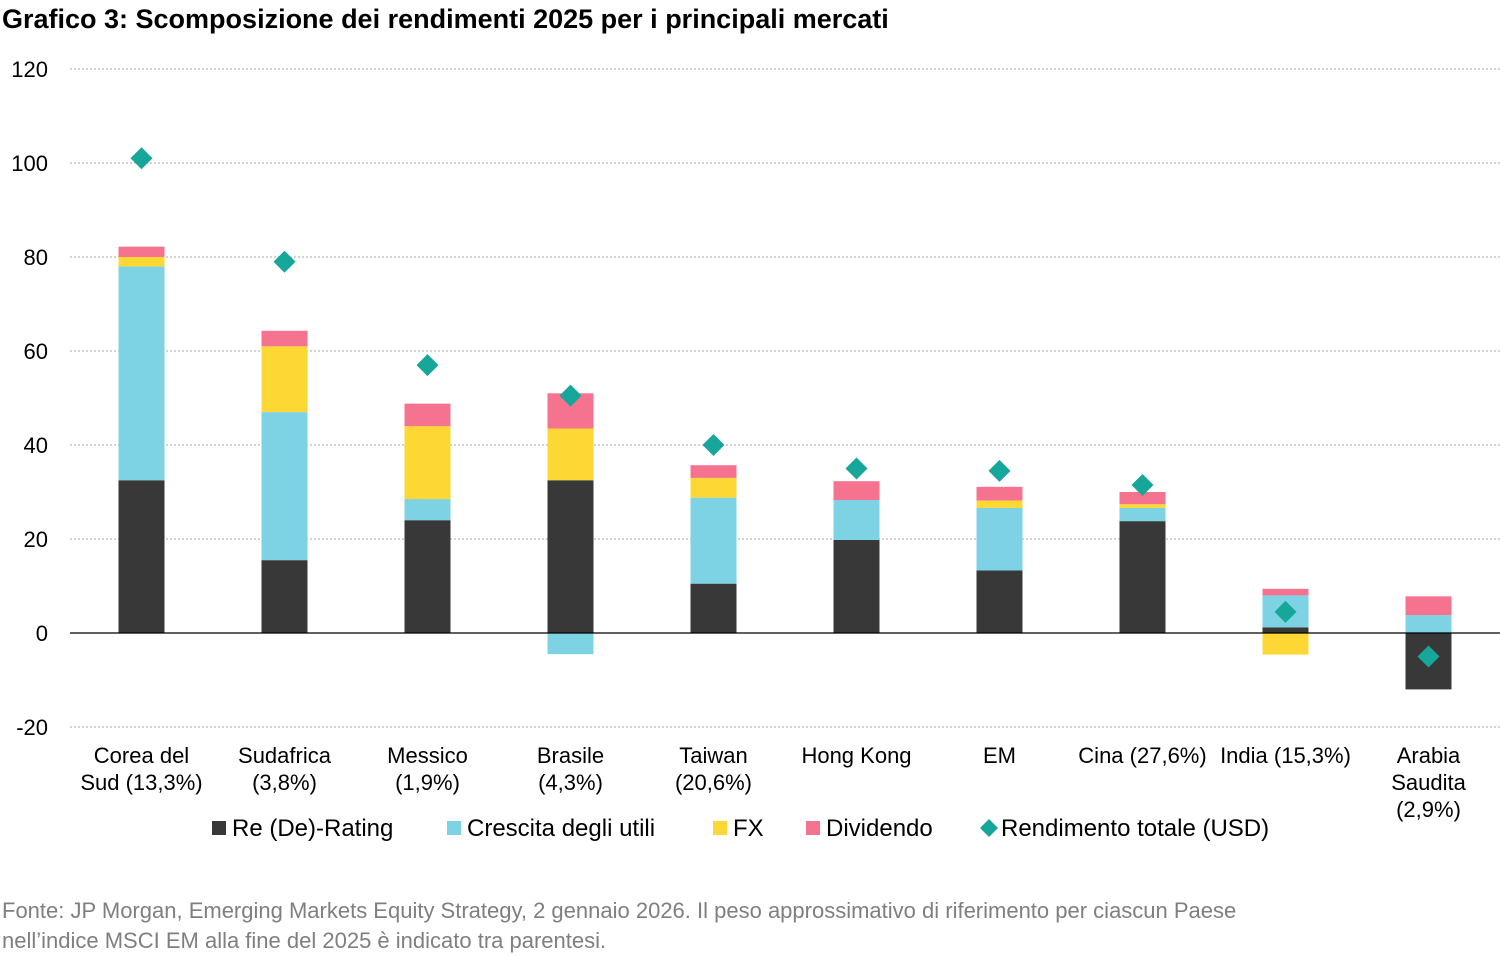 This screenshot has width=1500, height=956. I want to click on x-tick-label: Sud (13,3%), so click(141, 782).